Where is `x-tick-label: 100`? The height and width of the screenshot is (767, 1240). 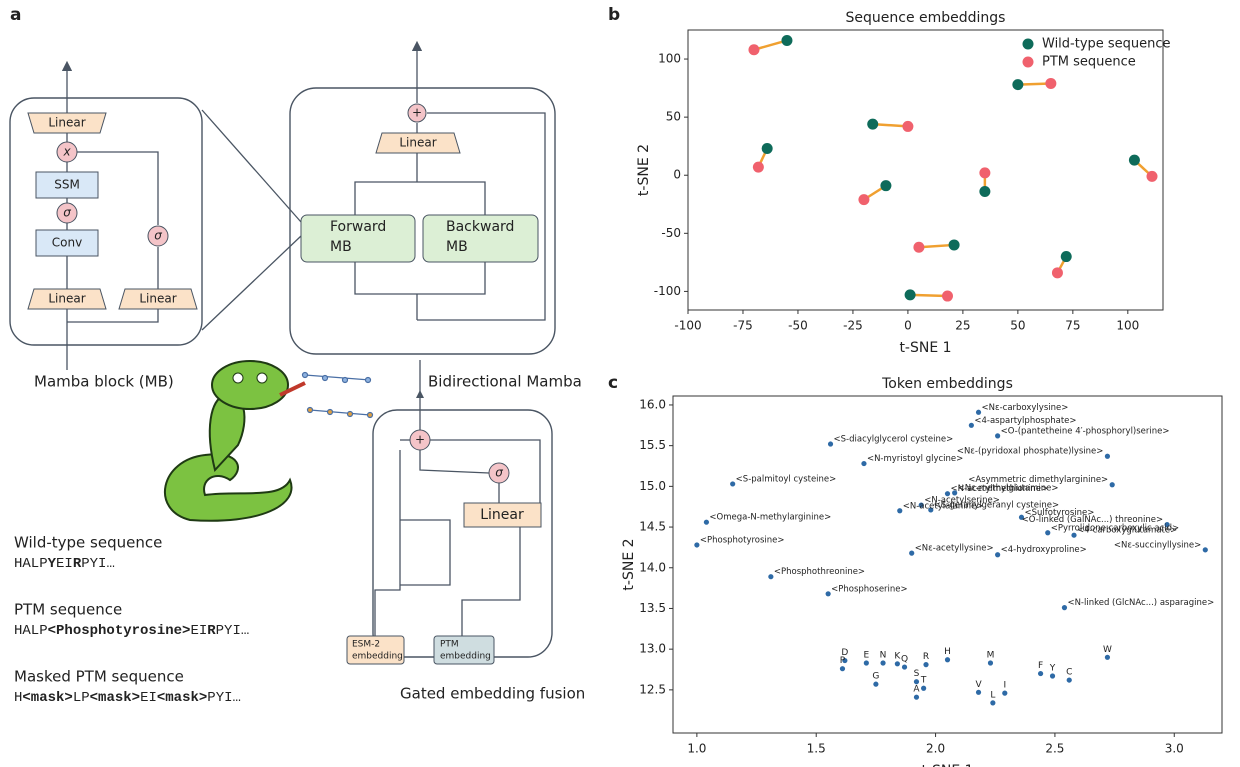
x-tick-label: 100 is located at coordinates (1127, 326).